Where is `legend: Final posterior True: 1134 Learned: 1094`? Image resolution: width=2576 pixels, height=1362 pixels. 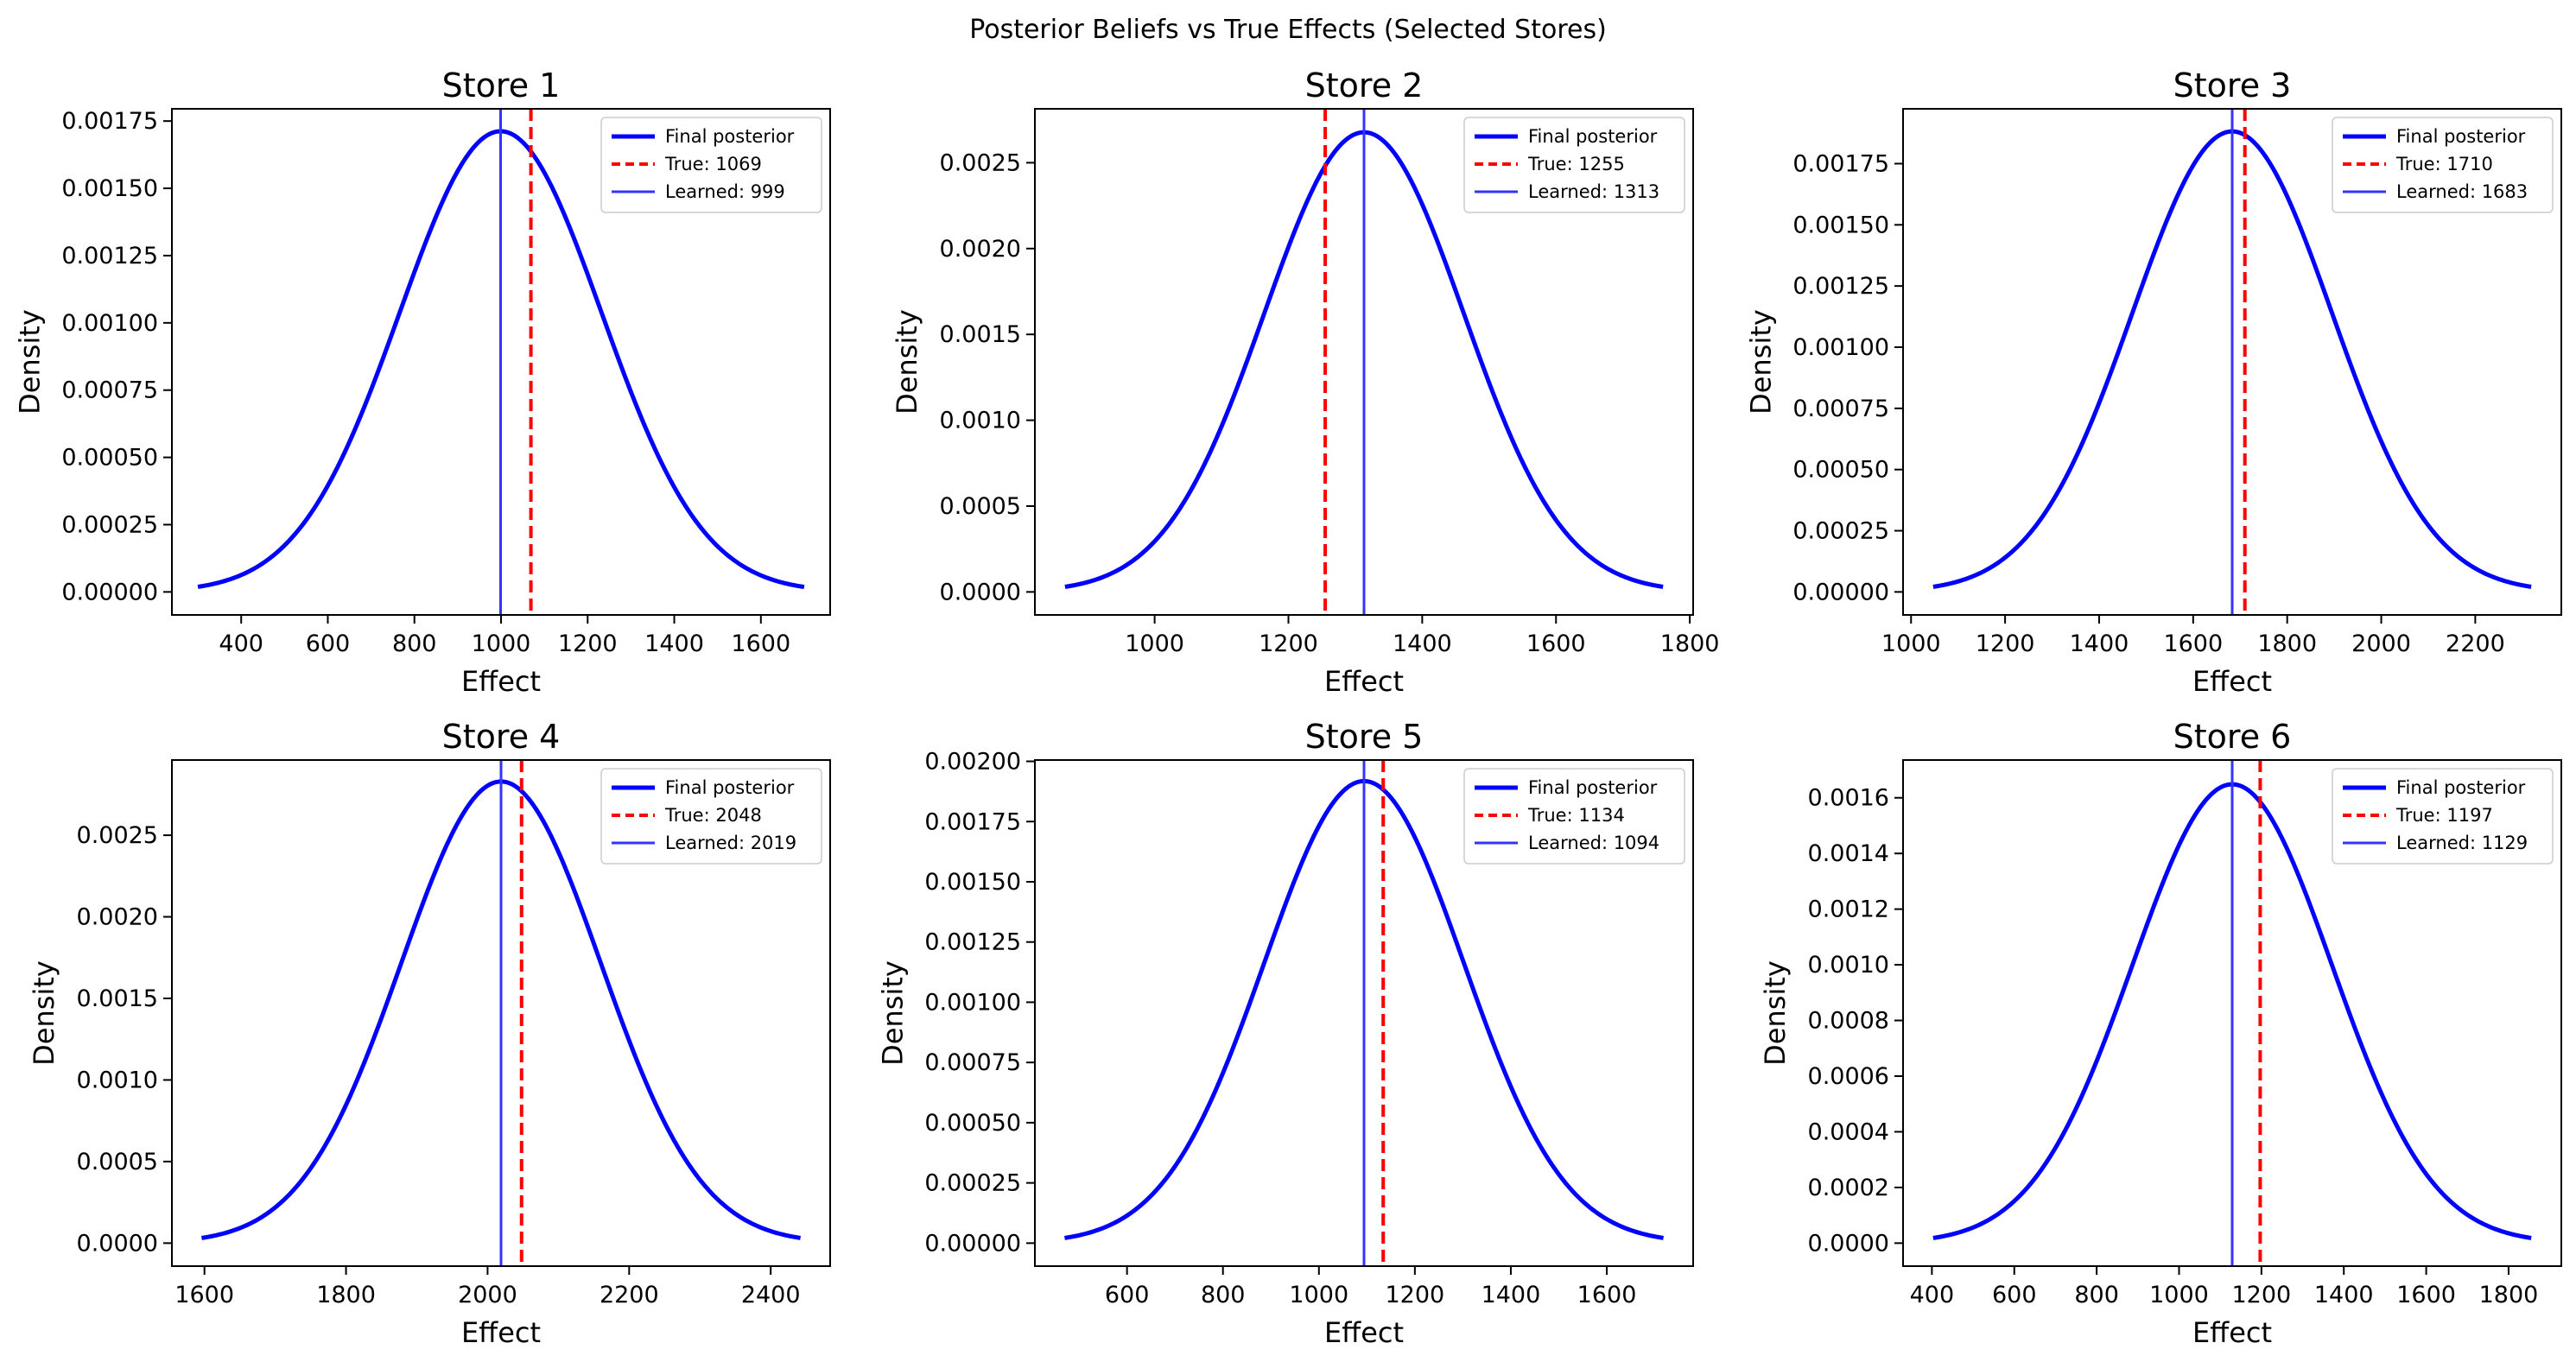 legend: Final posterior True: 1134 Learned: 1094 is located at coordinates (1574, 816).